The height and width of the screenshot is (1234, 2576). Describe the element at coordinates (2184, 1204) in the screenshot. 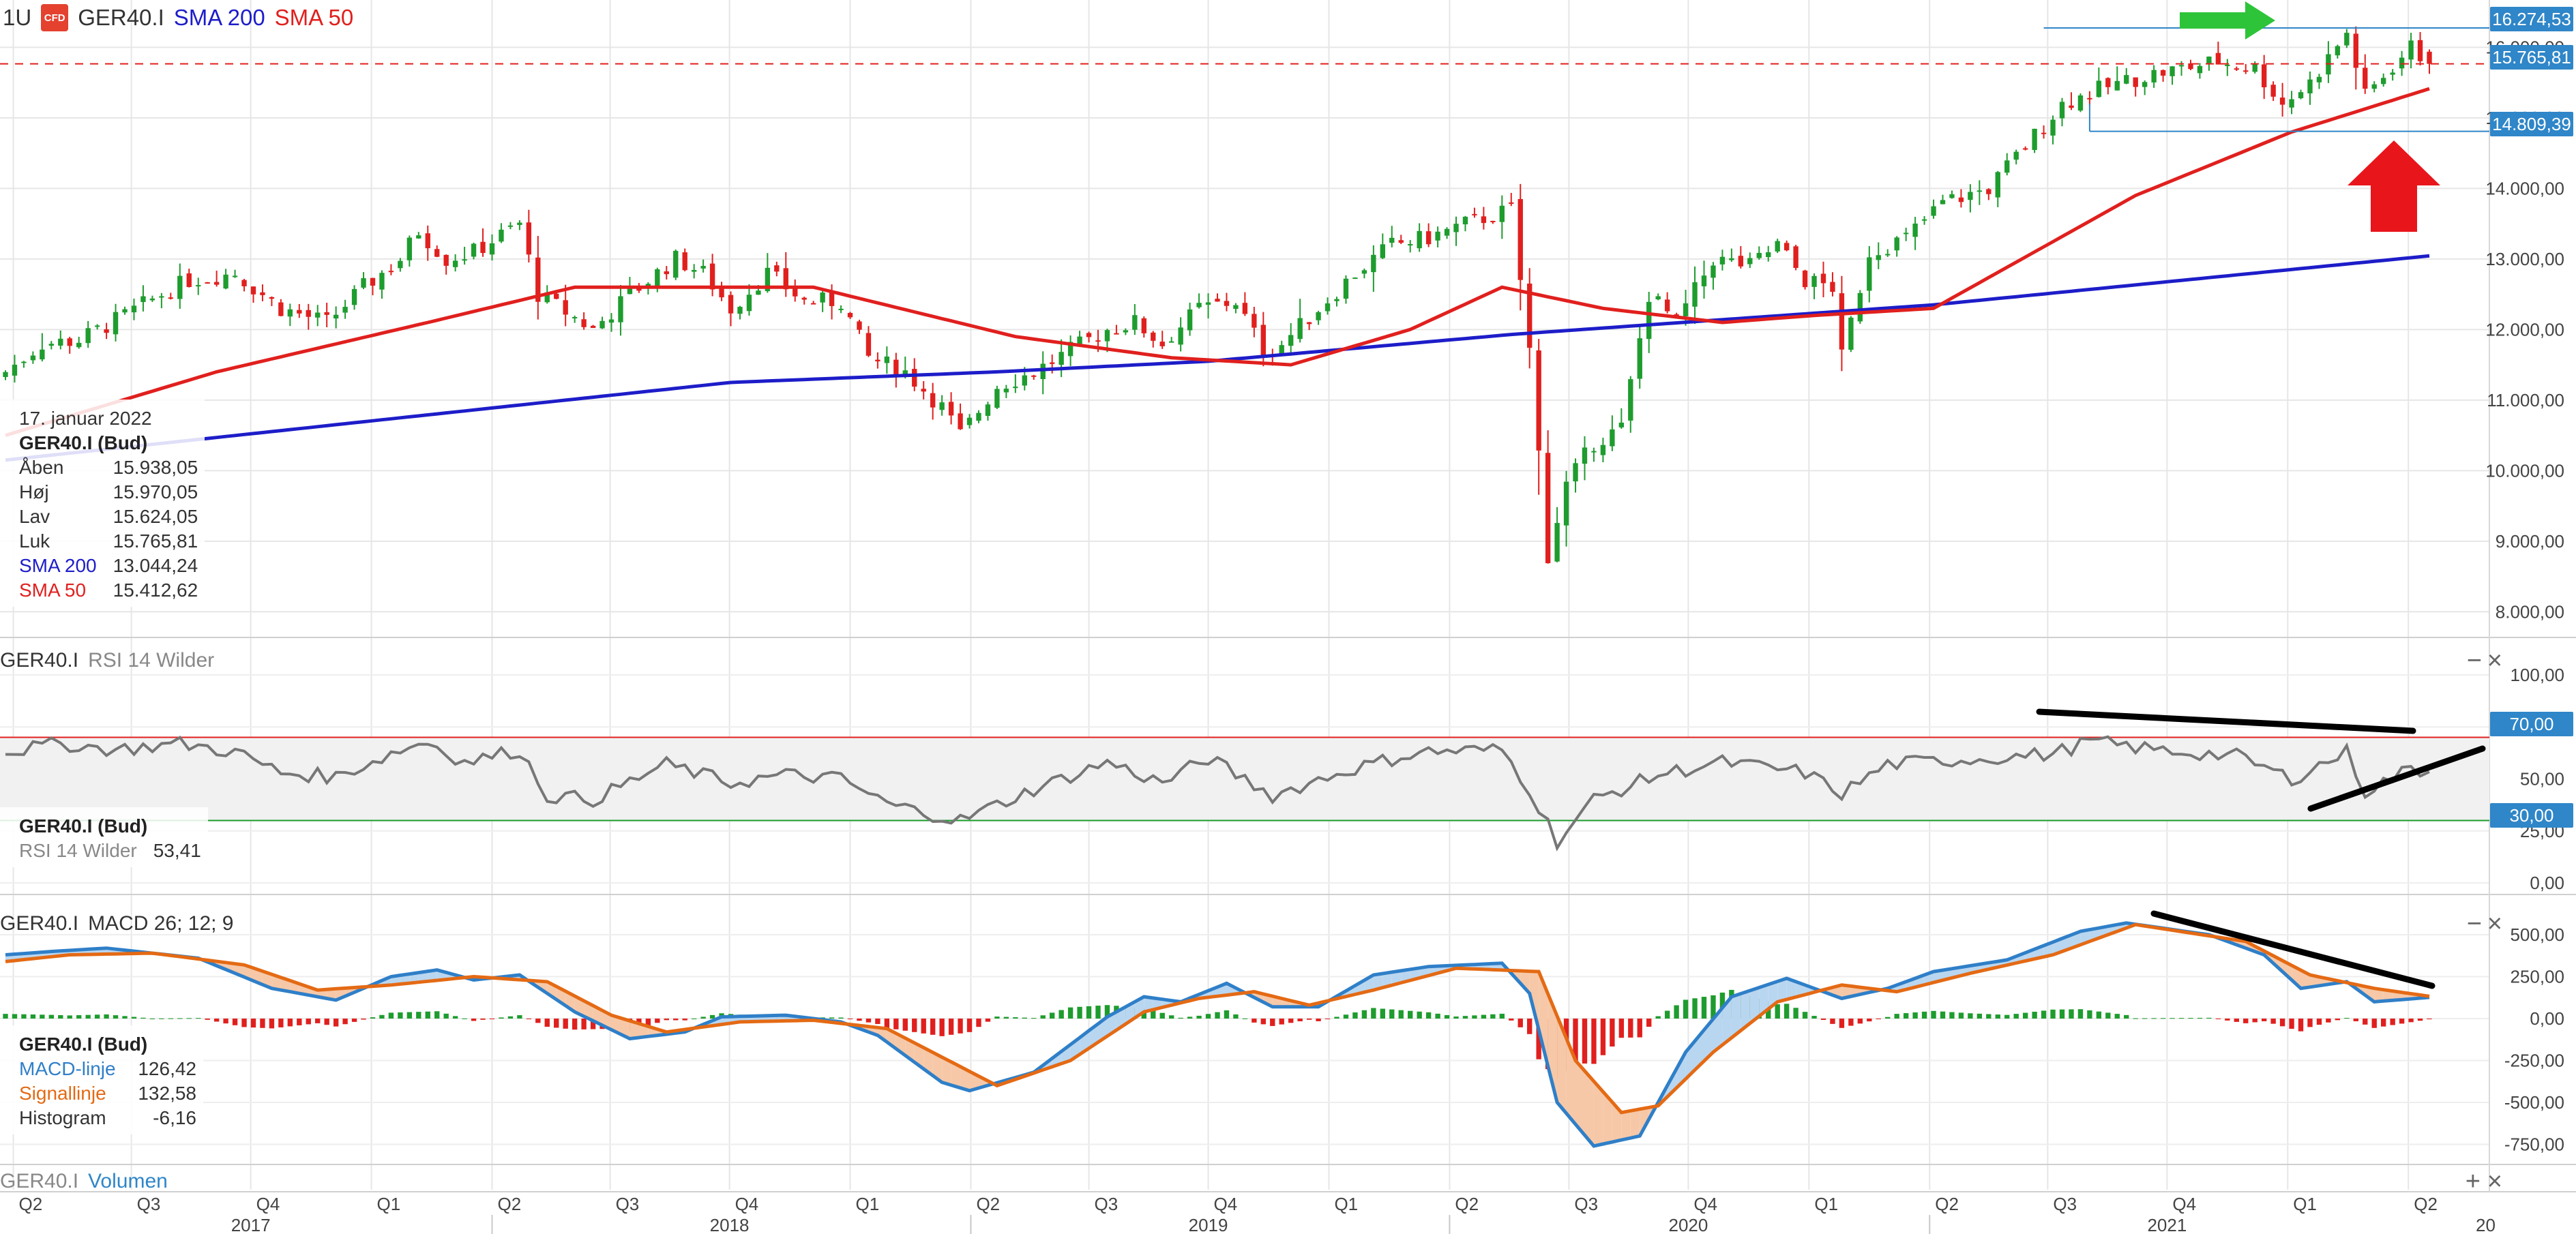

I see `x-quarter-label: Q4` at that location.